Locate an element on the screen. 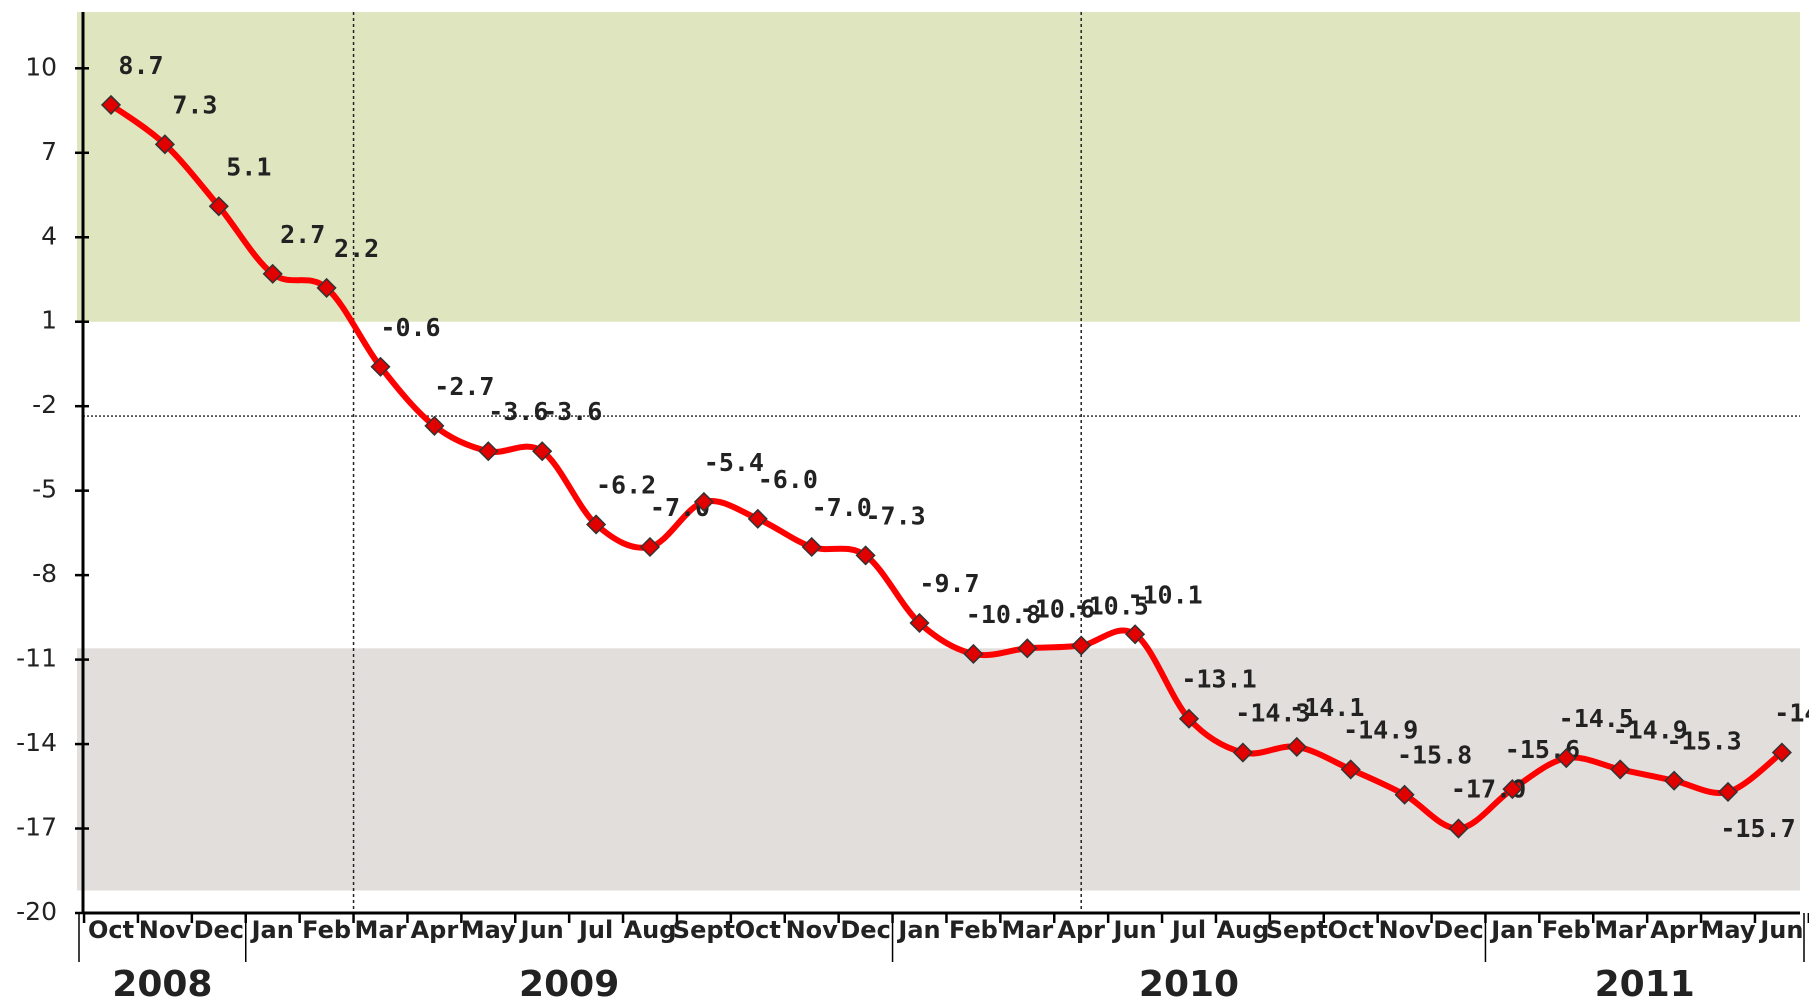 Image resolution: width=1809 pixels, height=1007 pixels. value-label: -14.5 is located at coordinates (1596, 718).